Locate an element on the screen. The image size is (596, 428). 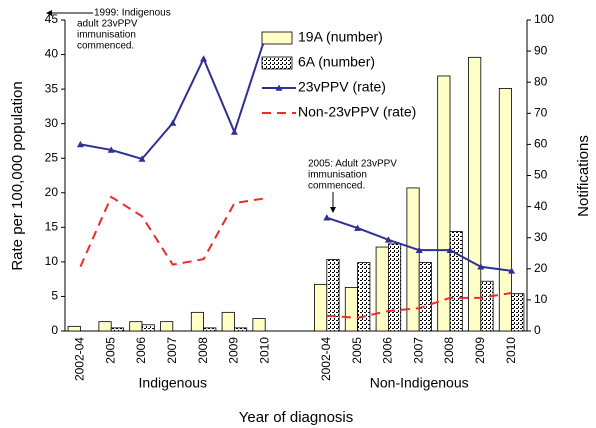
y-tick-label: 25 is located at coordinates (52, 157).